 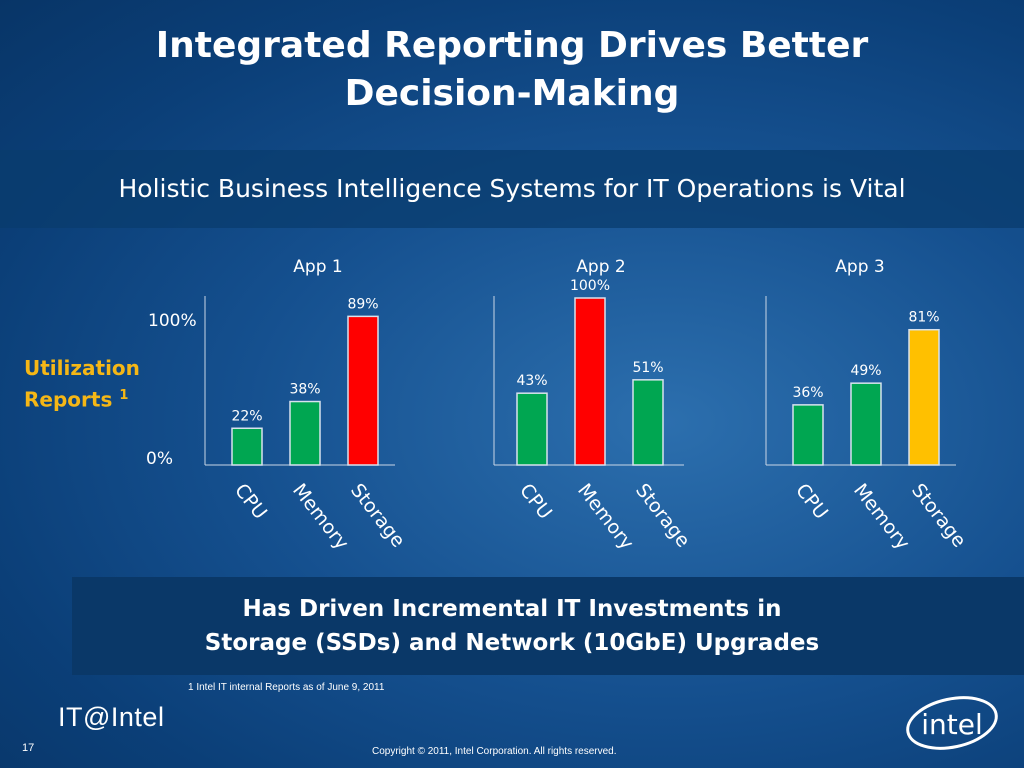 What do you see at coordinates (808, 435) in the screenshot?
I see `app-3-bar-cpu` at bounding box center [808, 435].